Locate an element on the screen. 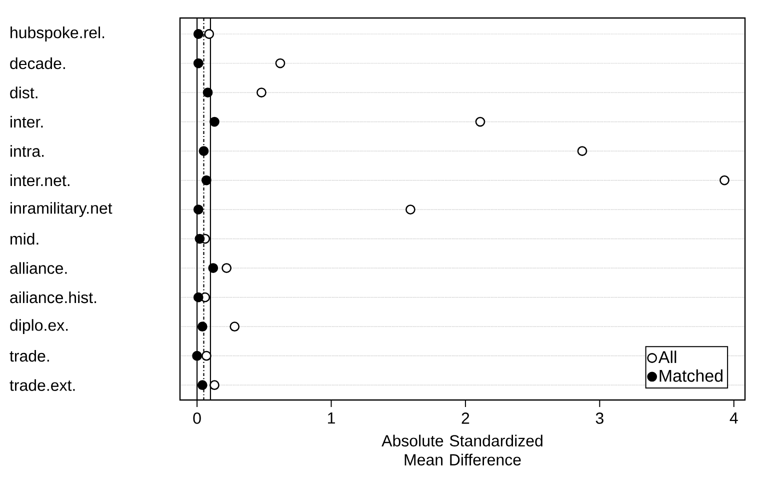 The image size is (768, 503). y-tick-label: diplo.ex. is located at coordinates (39, 326).